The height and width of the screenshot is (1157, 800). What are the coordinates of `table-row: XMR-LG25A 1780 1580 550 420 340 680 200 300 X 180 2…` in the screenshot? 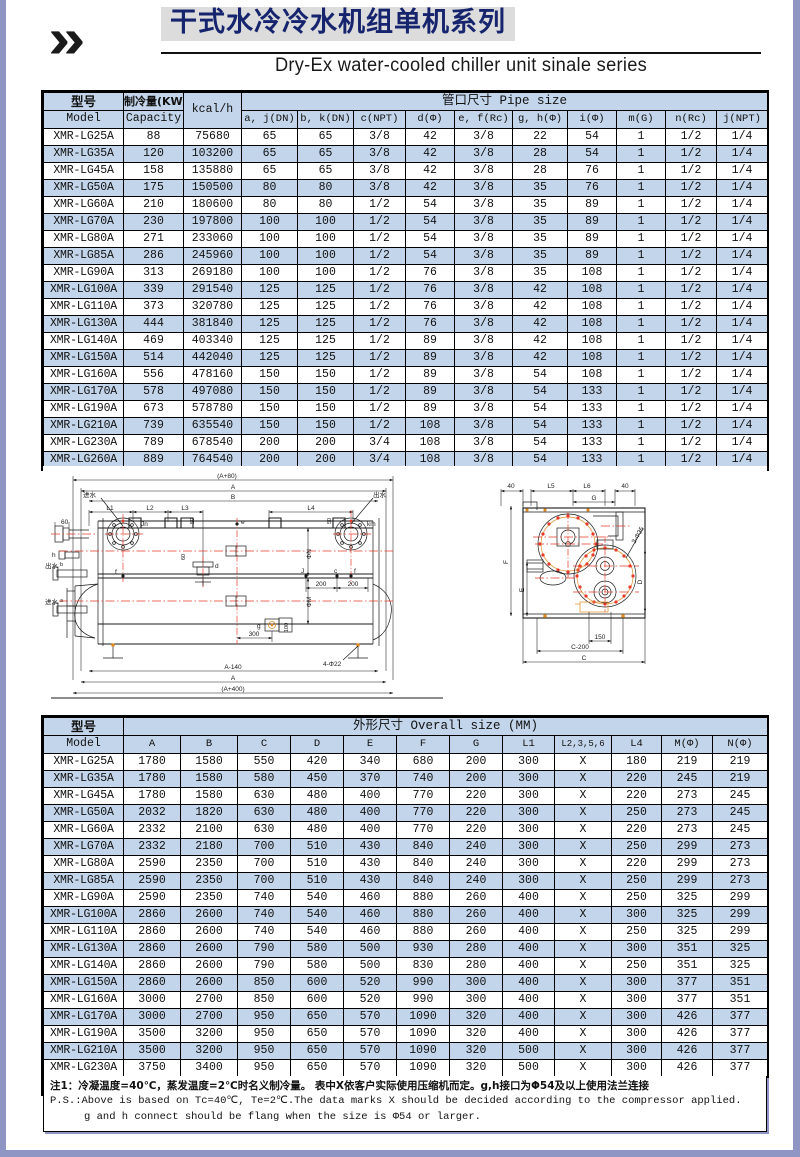 It's located at (406, 762).